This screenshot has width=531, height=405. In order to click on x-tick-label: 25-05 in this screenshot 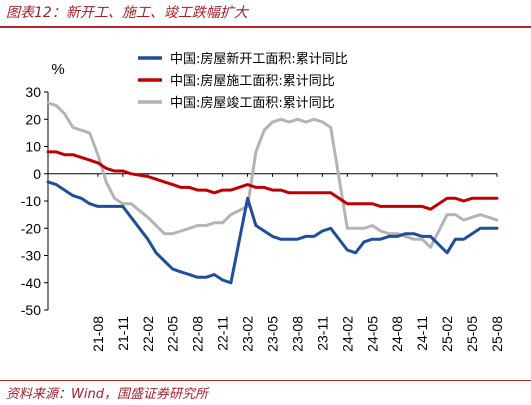, I will do `click(472, 334)`.